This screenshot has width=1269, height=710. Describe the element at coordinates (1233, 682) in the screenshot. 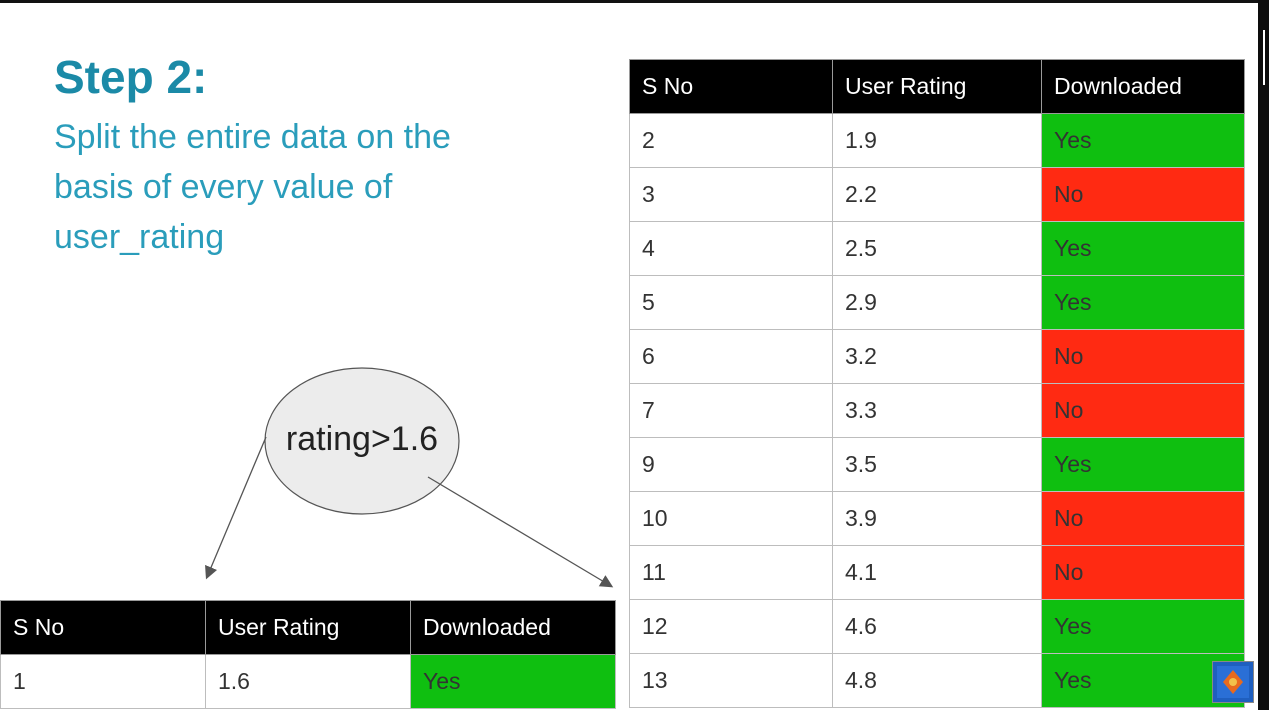

I see `channel-logo-icon` at that location.